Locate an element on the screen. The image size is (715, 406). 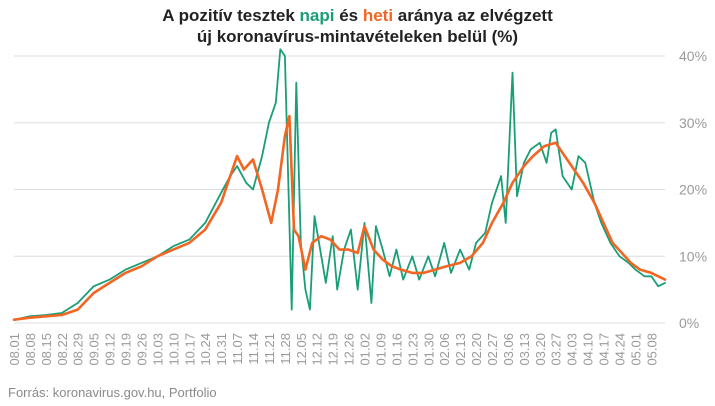
x-tick-label: 02.06 is located at coordinates (444, 349).